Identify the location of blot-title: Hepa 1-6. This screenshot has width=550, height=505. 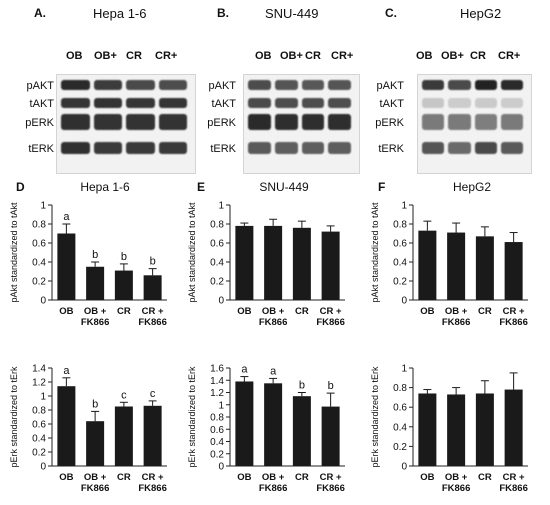
(120, 13).